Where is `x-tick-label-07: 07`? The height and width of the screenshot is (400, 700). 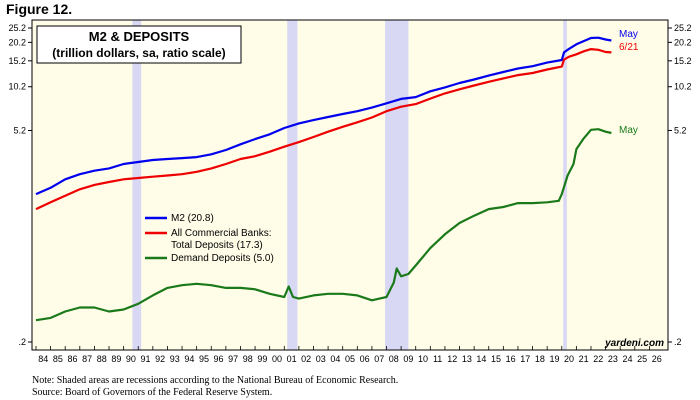
x-tick-label-07: 07 is located at coordinates (379, 359).